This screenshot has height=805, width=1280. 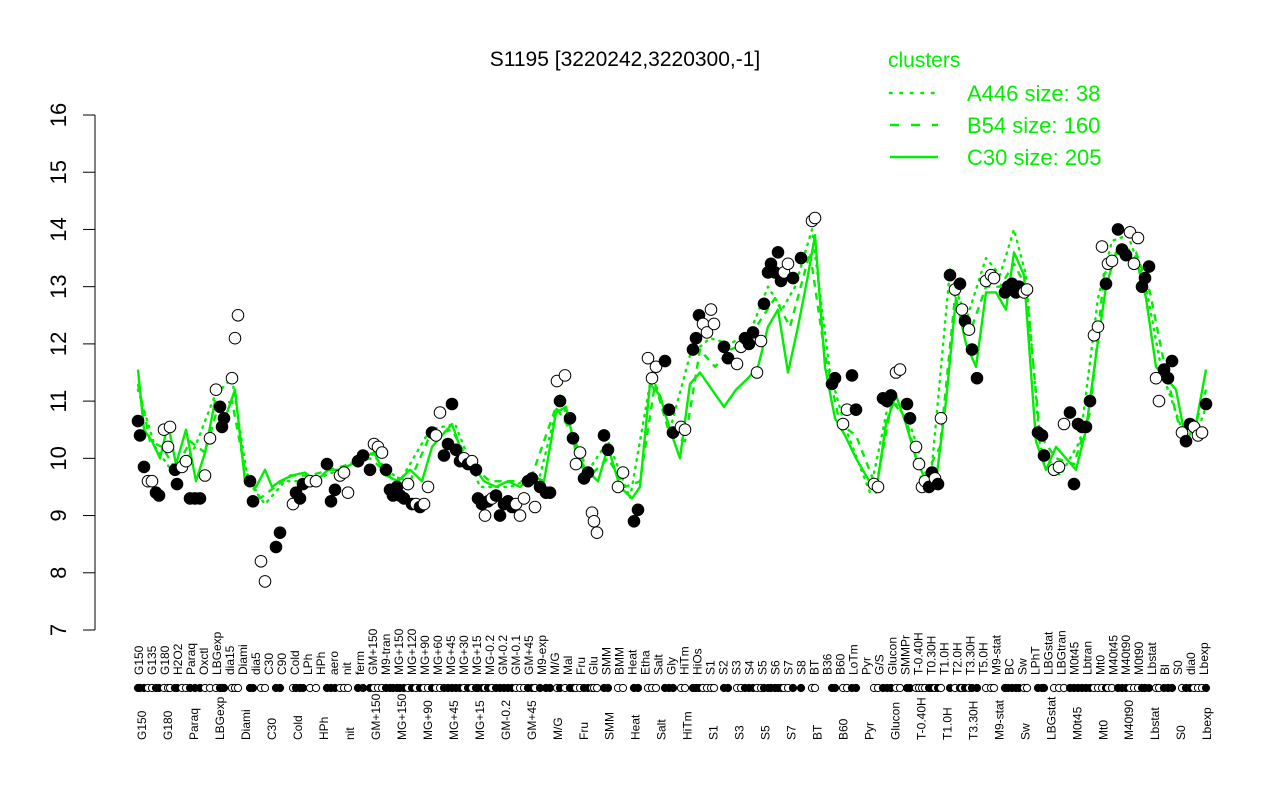 What do you see at coordinates (1025, 731) in the screenshot?
I see `x-tick-label: Sw` at bounding box center [1025, 731].